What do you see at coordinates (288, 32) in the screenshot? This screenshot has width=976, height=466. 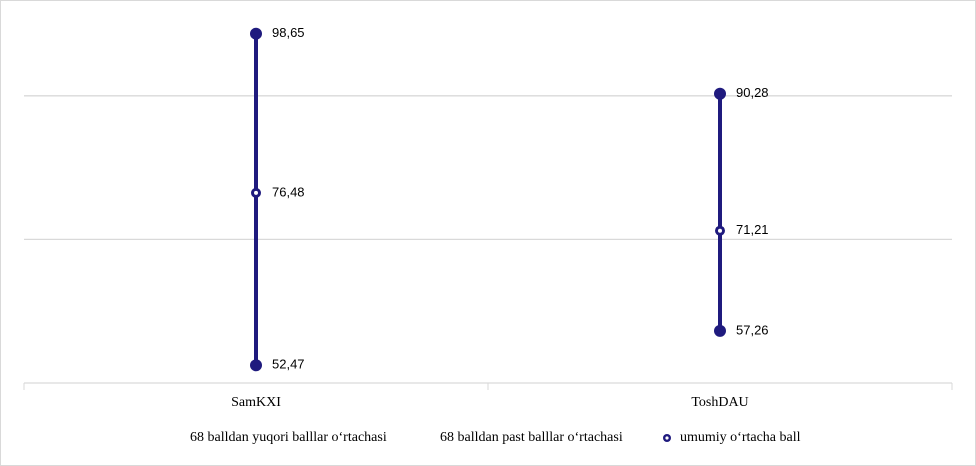 I see `data-label: 98,65` at bounding box center [288, 32].